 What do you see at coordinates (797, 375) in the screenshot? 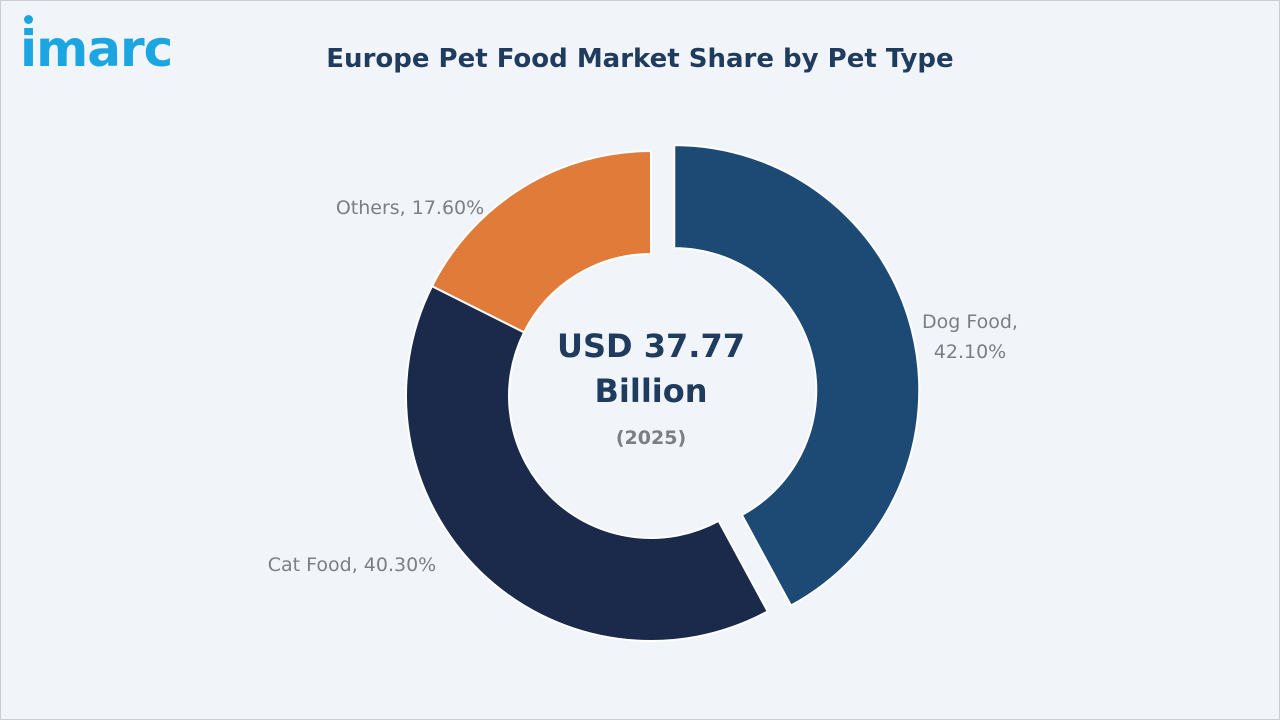
I see `slice-dog-food` at bounding box center [797, 375].